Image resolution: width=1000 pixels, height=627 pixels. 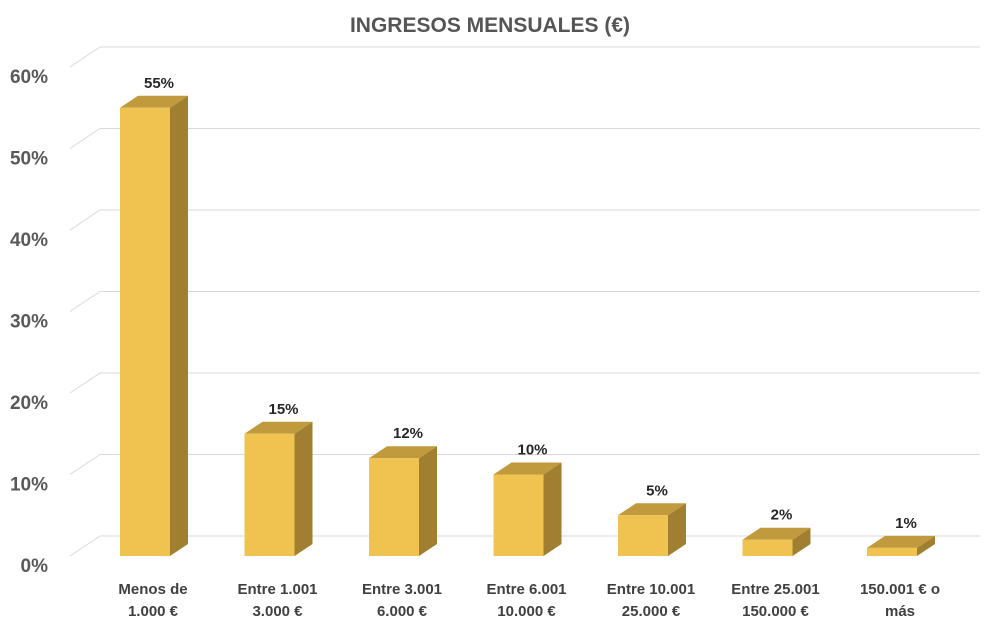 I want to click on data-label: 12%, so click(x=408, y=433).